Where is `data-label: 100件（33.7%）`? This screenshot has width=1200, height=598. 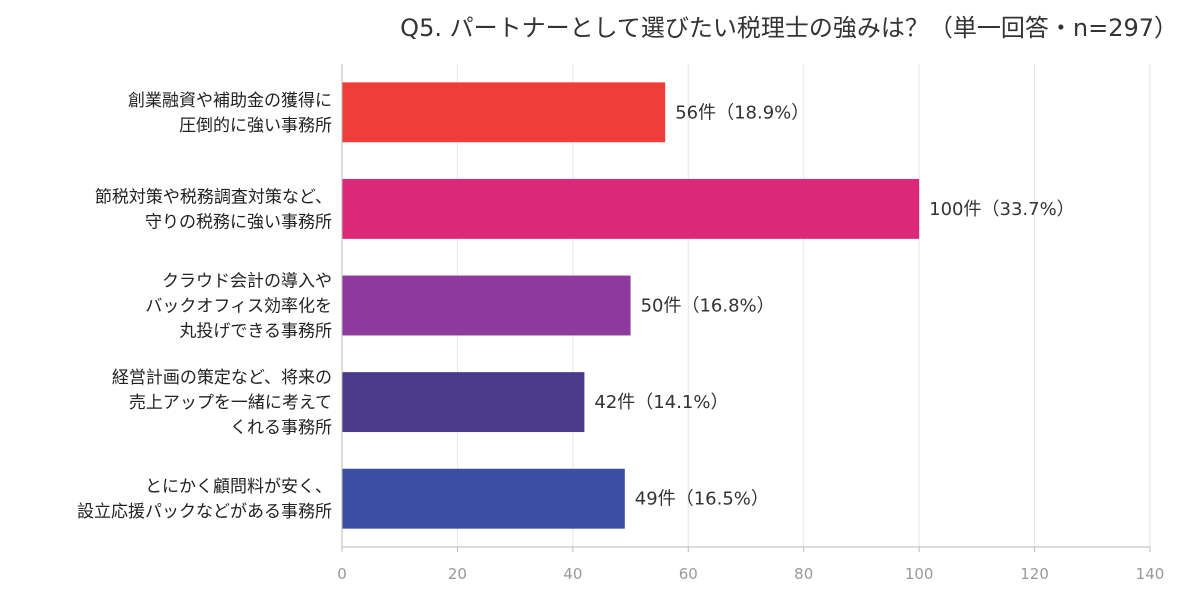 data-label: 100件（33.7%） is located at coordinates (1002, 209).